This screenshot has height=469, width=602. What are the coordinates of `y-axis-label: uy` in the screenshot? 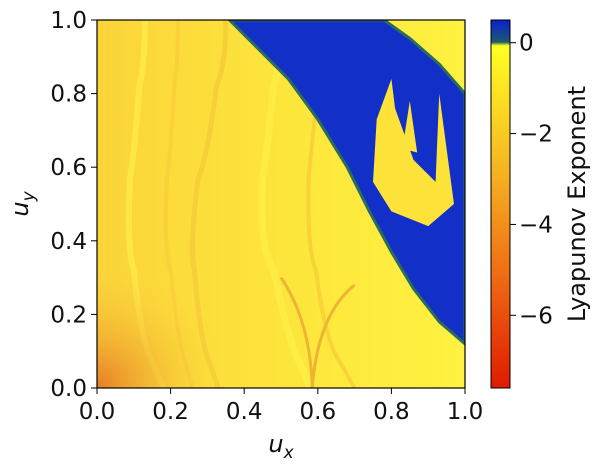 It's located at (22, 203).